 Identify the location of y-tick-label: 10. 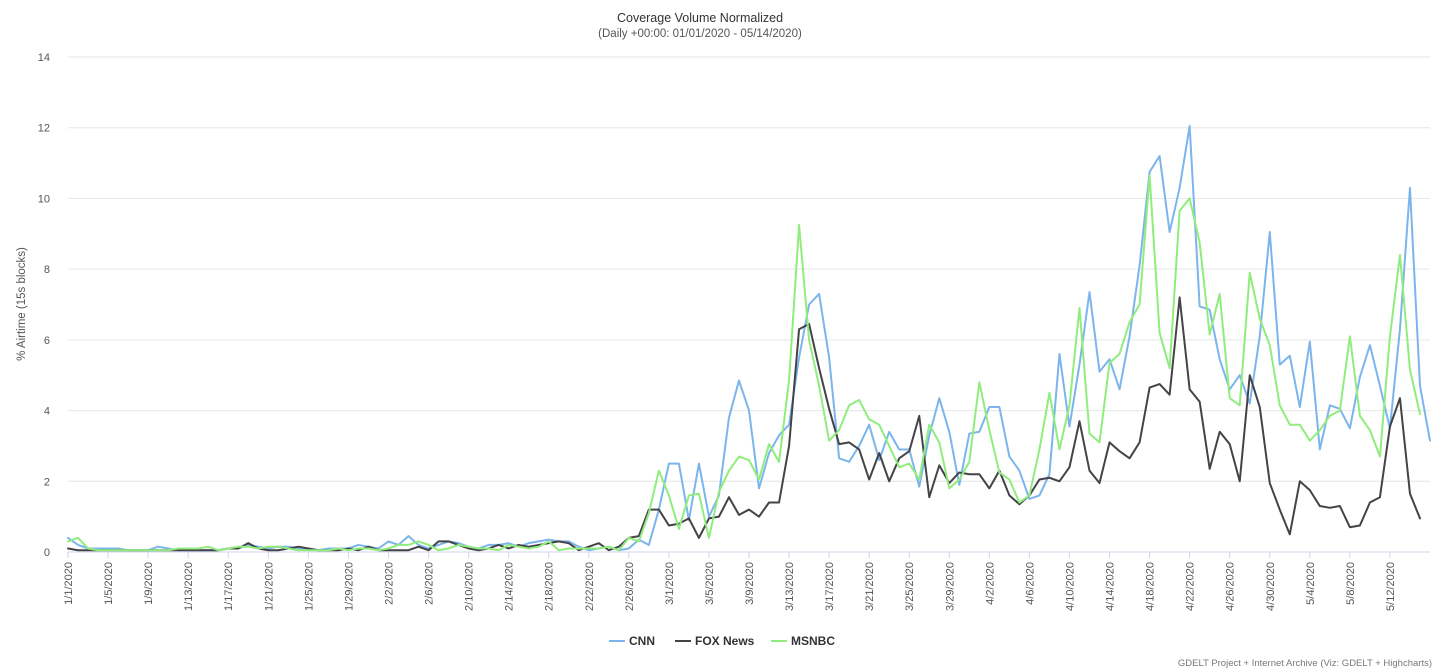
(44, 199).